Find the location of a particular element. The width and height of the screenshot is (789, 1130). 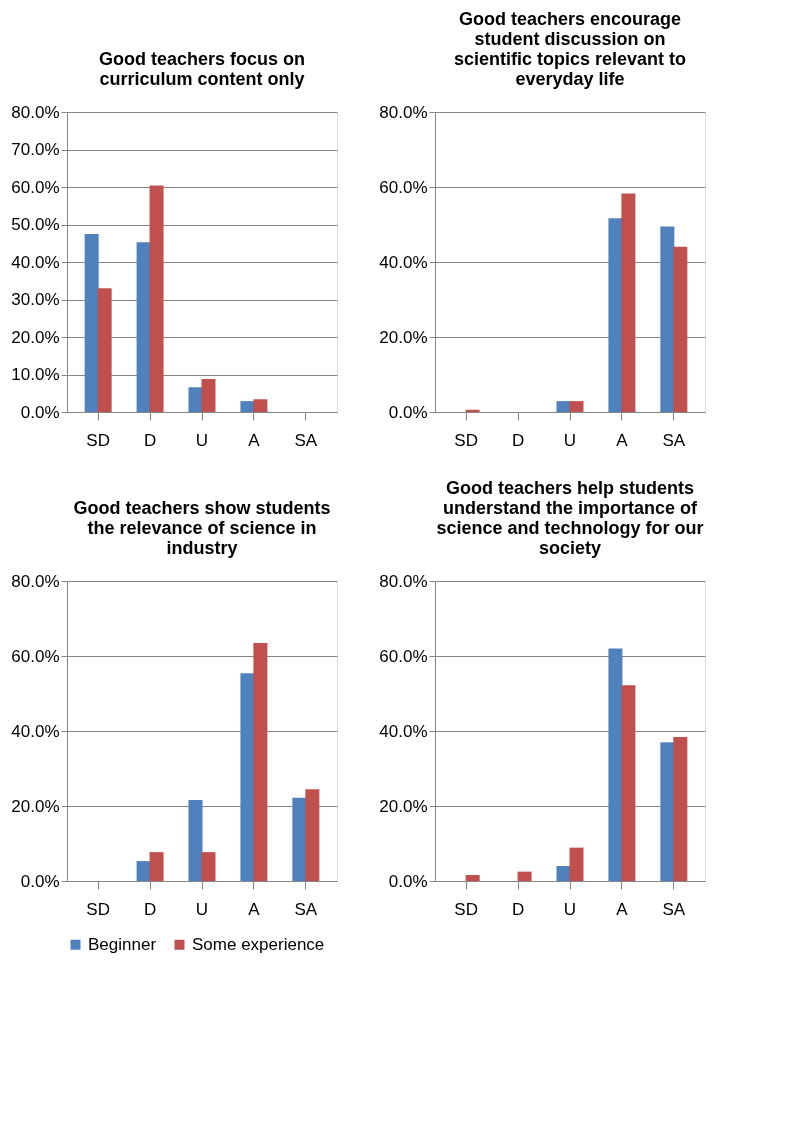

y-tick-label: 10.0% is located at coordinates (35, 374).